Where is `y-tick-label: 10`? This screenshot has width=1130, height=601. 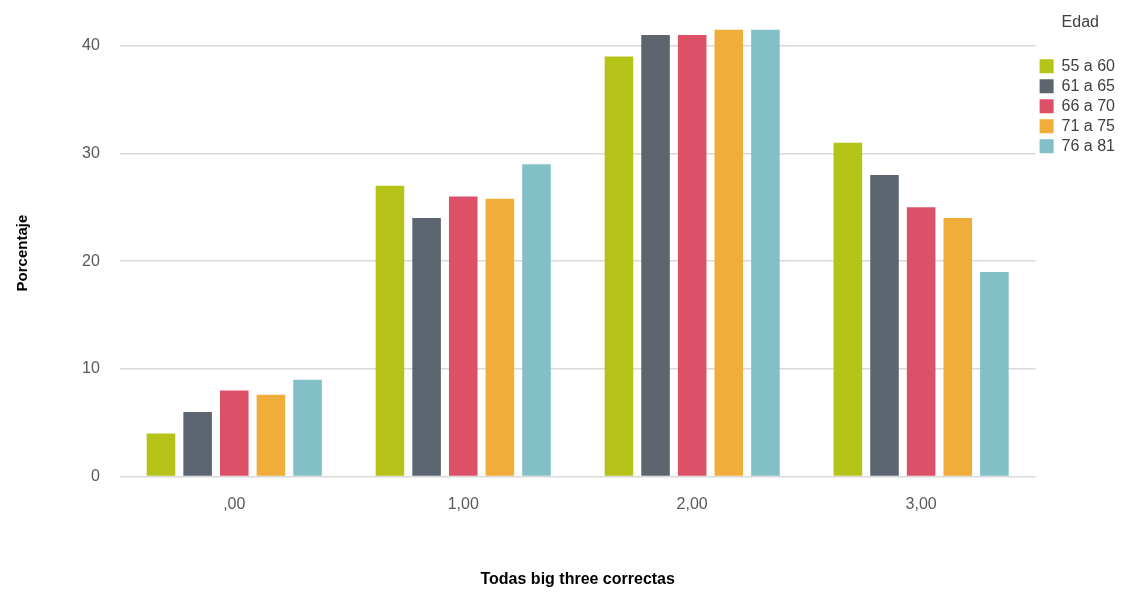
y-tick-label: 10 is located at coordinates (91, 368).